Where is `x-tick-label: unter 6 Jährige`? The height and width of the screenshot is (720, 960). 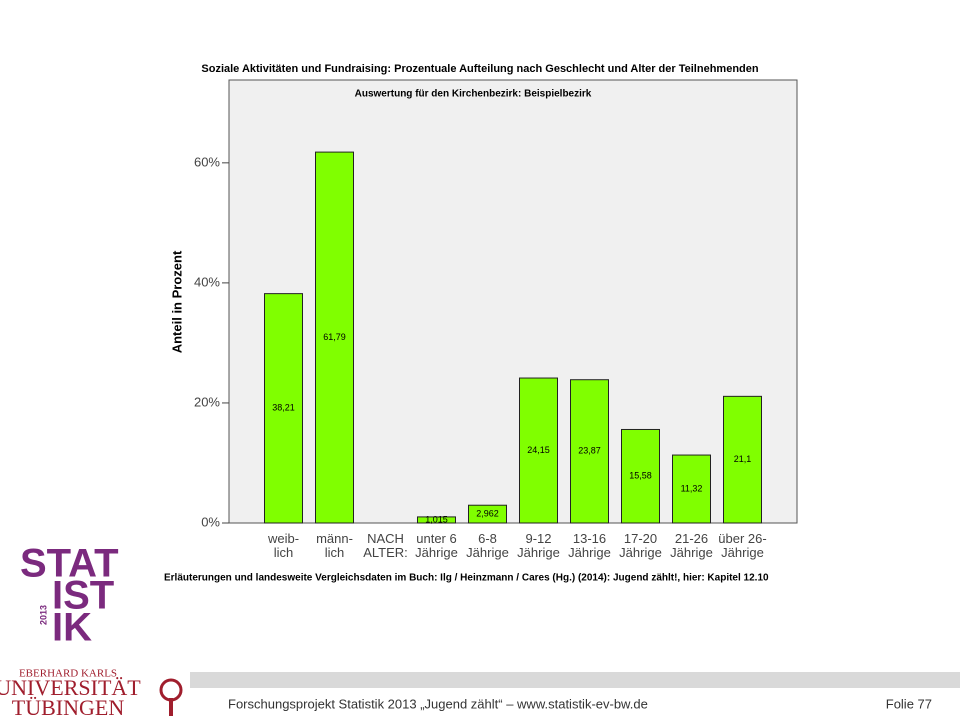
x-tick-label: unter 6 Jährige is located at coordinates (436, 545).